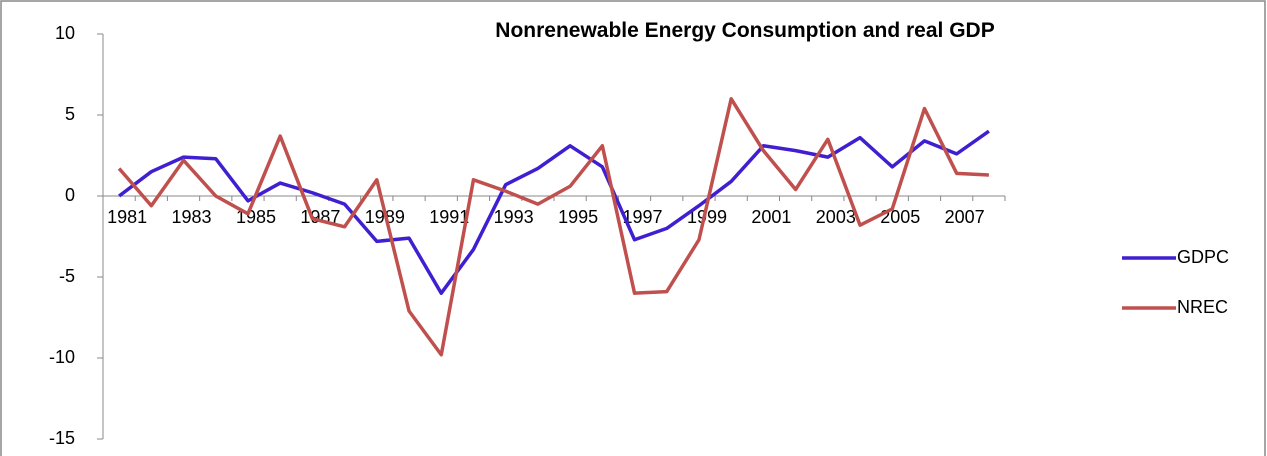 Image resolution: width=1267 pixels, height=456 pixels. I want to click on y-tick-label: -5, so click(67, 276).